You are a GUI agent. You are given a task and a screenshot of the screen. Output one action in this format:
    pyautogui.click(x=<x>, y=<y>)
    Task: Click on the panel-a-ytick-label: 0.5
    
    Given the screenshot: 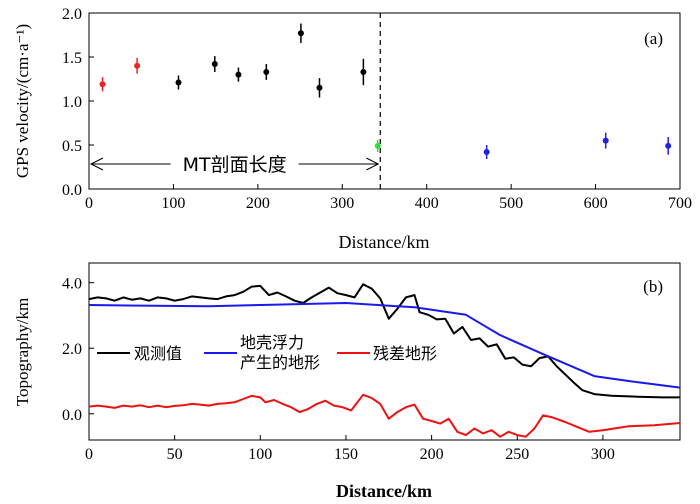 What is the action you would take?
    pyautogui.click(x=72, y=146)
    